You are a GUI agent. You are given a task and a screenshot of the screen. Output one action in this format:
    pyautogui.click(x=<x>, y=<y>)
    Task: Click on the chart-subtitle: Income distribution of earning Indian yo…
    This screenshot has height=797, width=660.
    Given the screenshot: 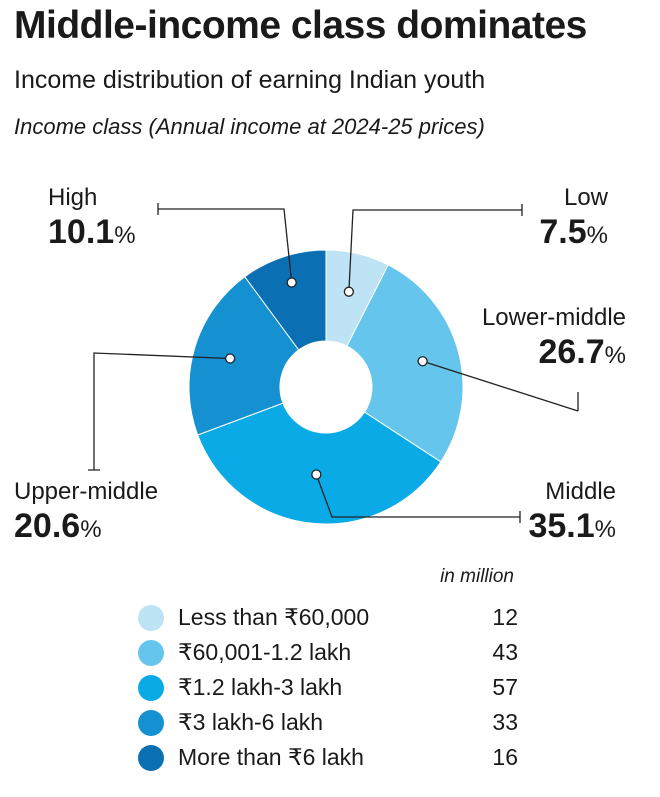 What is the action you would take?
    pyautogui.click(x=250, y=80)
    